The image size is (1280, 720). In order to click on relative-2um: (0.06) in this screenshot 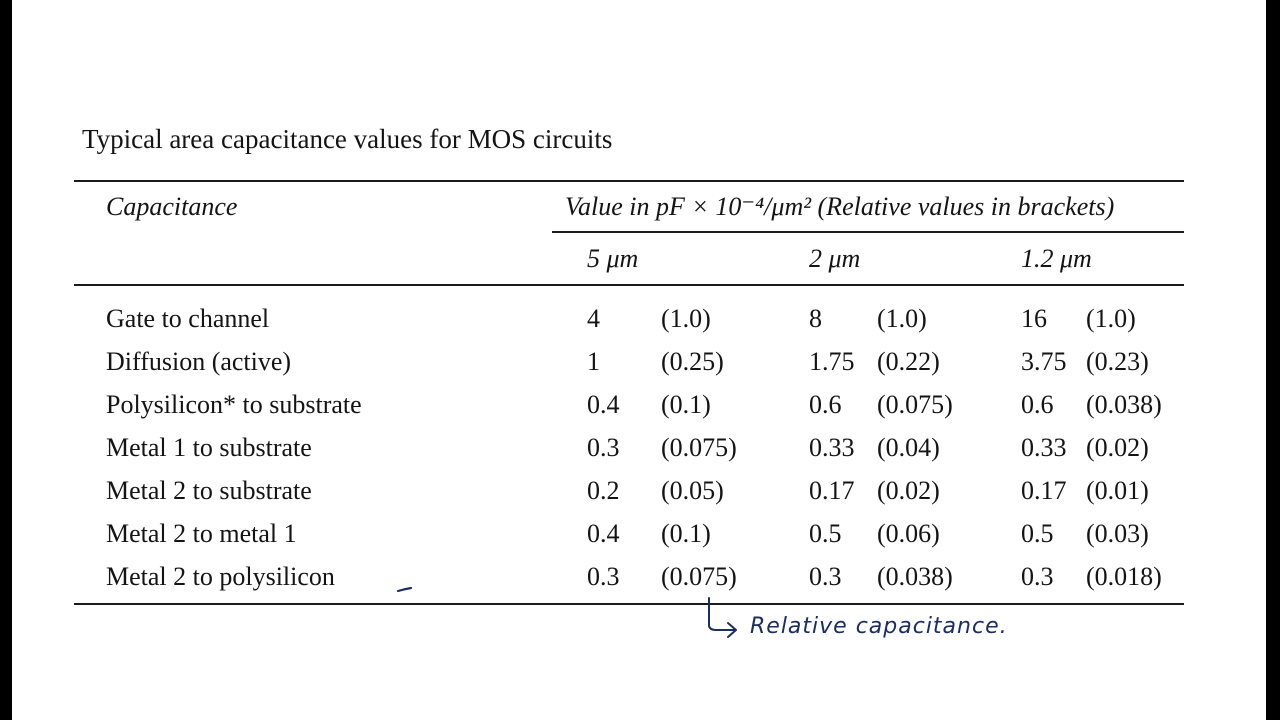, I will do `click(908, 533)`.